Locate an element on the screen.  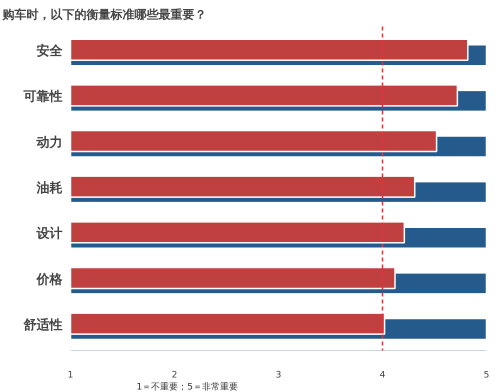
y-tick-label: 安全 is located at coordinates (50, 51).